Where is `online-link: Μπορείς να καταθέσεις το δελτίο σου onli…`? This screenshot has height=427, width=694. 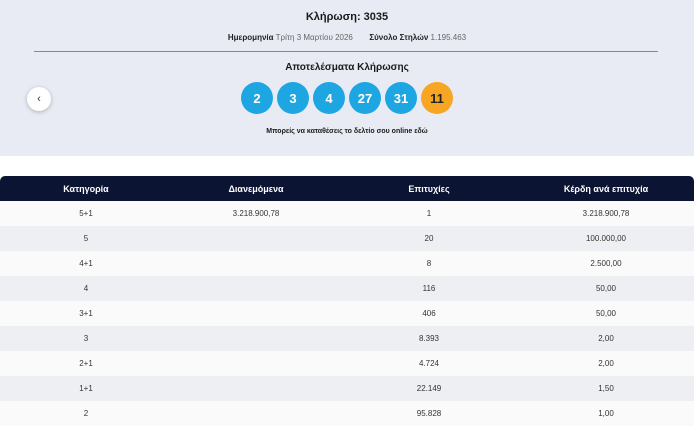
online-link: Μπορείς να καταθέσεις το δελτίο σου onli… is located at coordinates (347, 131).